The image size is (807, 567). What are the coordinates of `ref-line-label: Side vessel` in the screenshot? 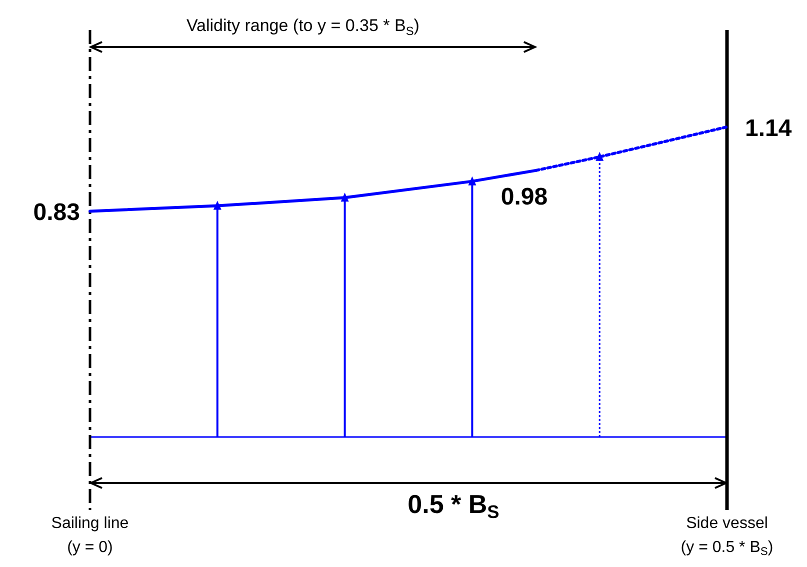 It's located at (727, 523).